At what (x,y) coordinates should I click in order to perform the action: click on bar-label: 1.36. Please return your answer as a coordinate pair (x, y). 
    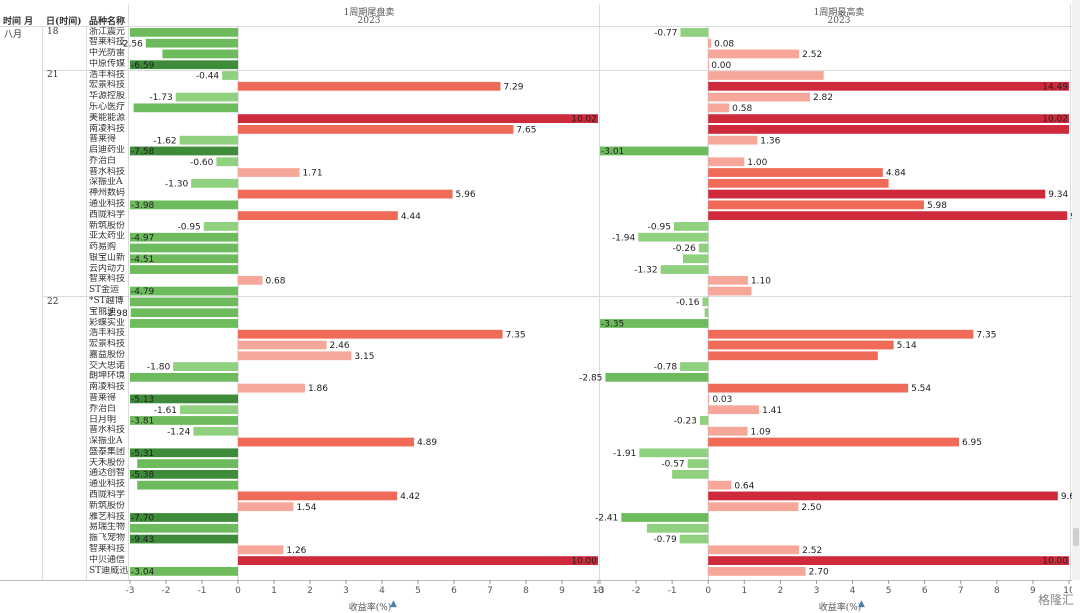
    Looking at the image, I should click on (770, 141).